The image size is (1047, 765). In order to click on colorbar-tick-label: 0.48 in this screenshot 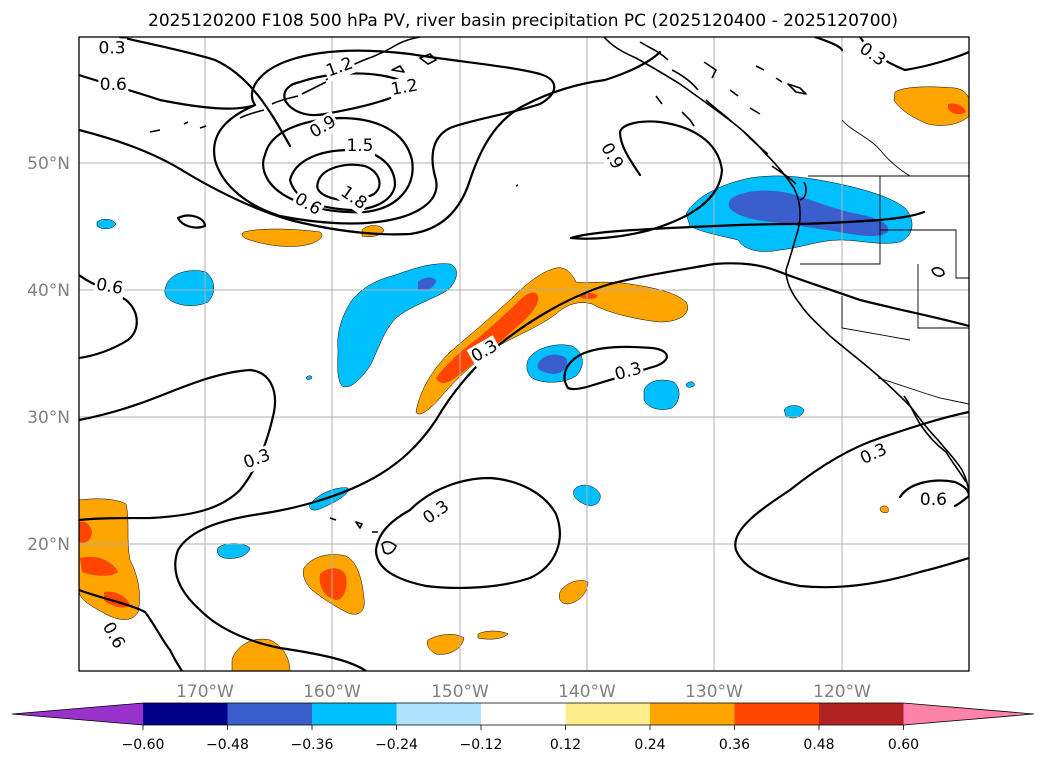, I will do `click(818, 745)`.